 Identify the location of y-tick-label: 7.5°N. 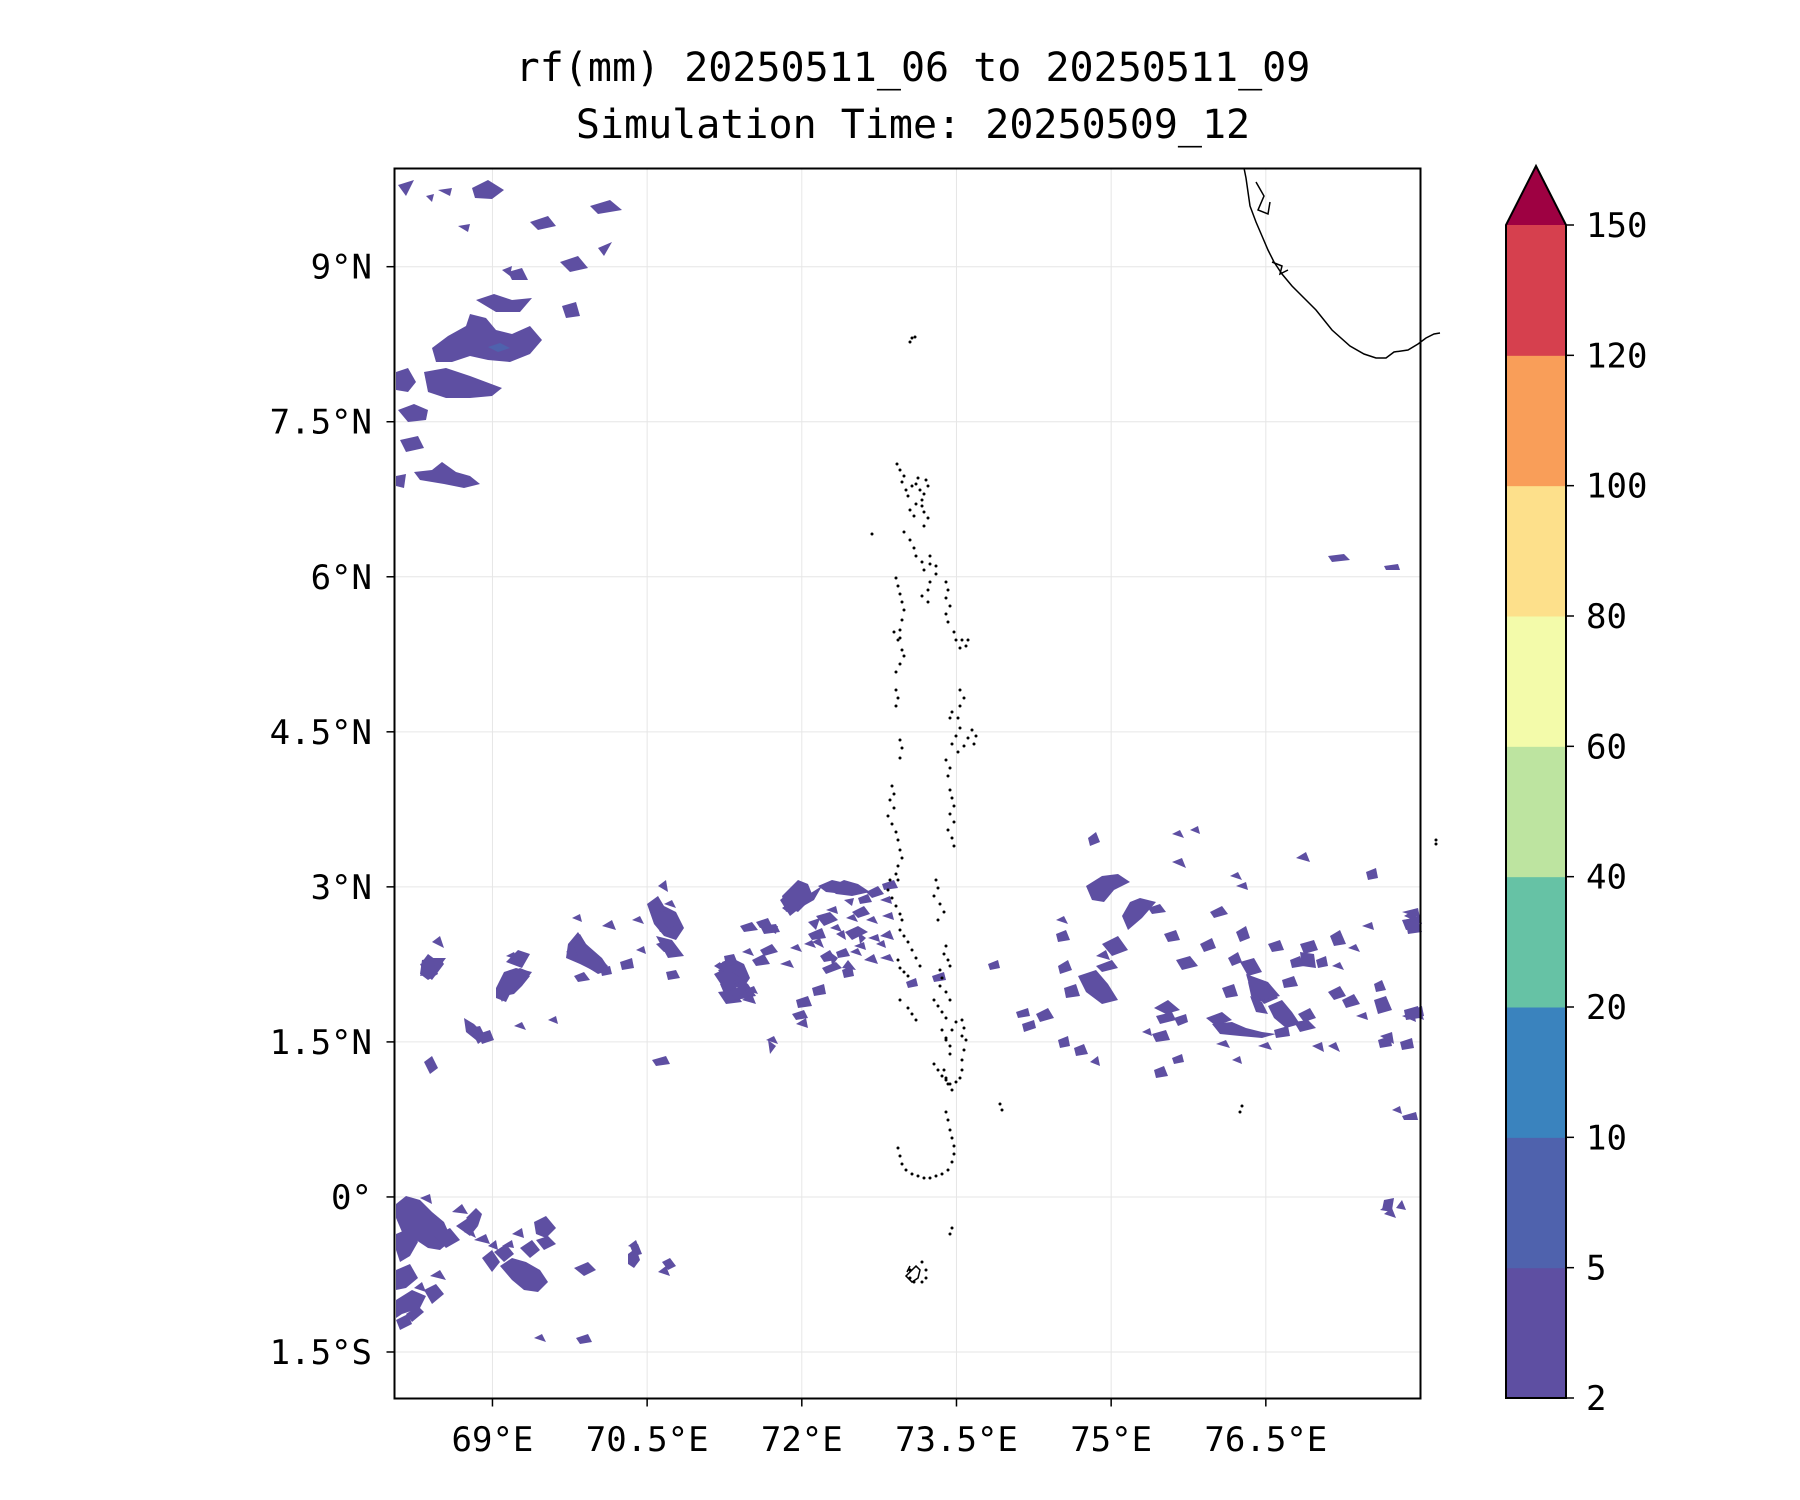
(321, 423).